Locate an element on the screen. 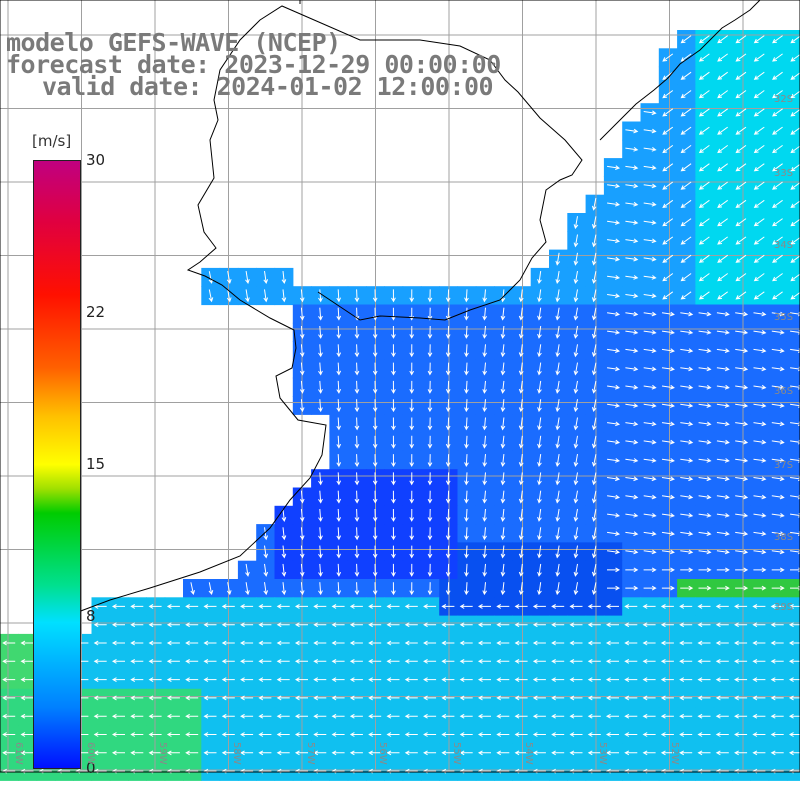 This screenshot has height=800, width=800. lon-label: 59W is located at coordinates (162, 753).